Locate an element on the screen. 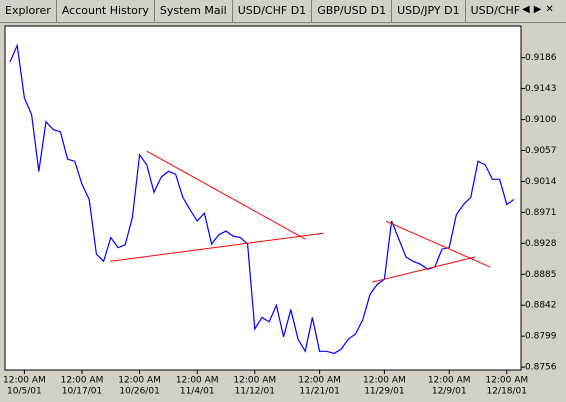  y-tick-label: 0.9186 is located at coordinates (541, 58).